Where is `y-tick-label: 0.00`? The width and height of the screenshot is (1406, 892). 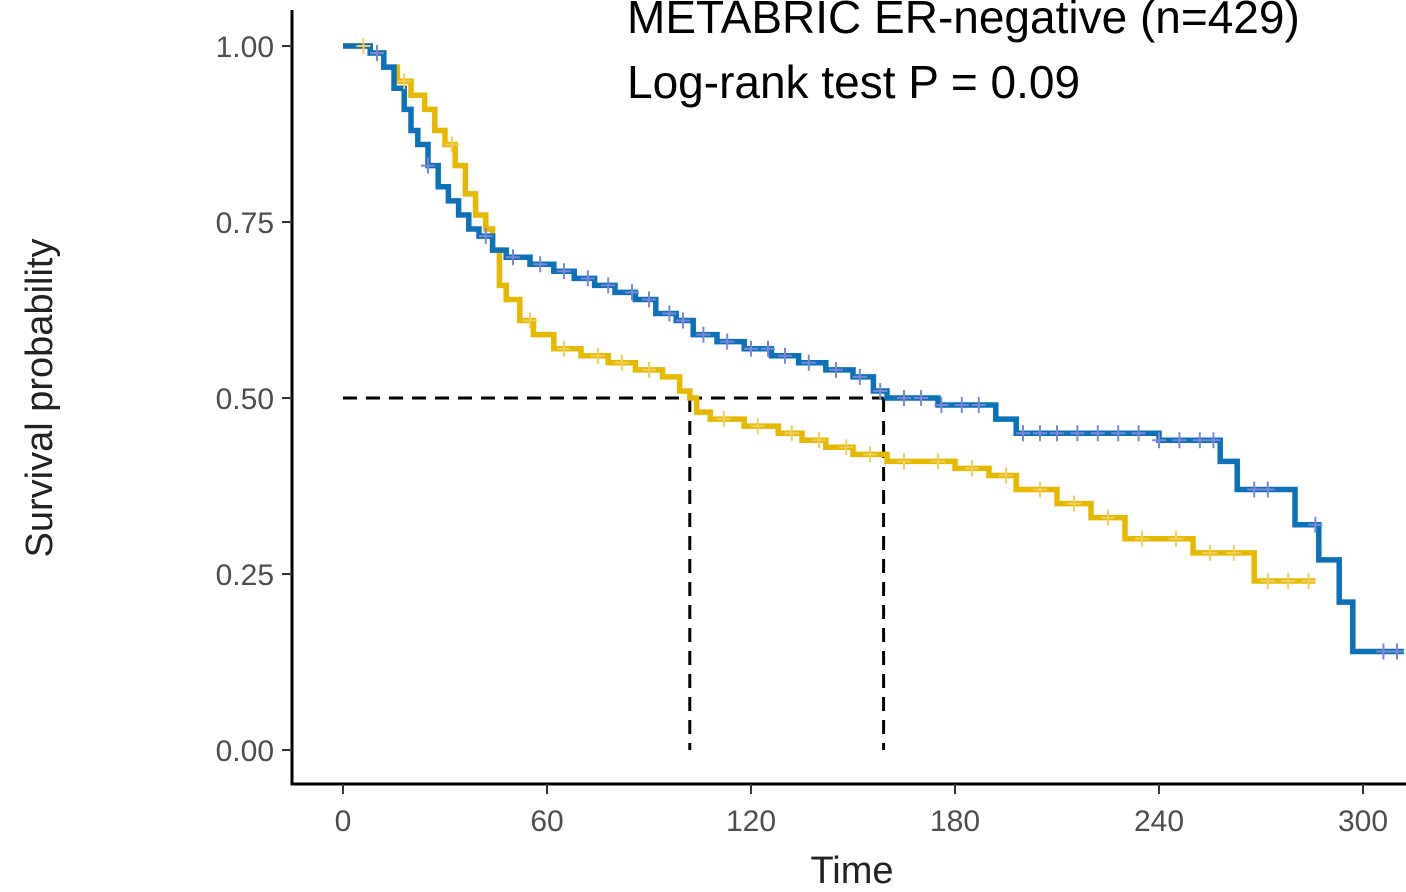
y-tick-label: 0.00 is located at coordinates (245, 751).